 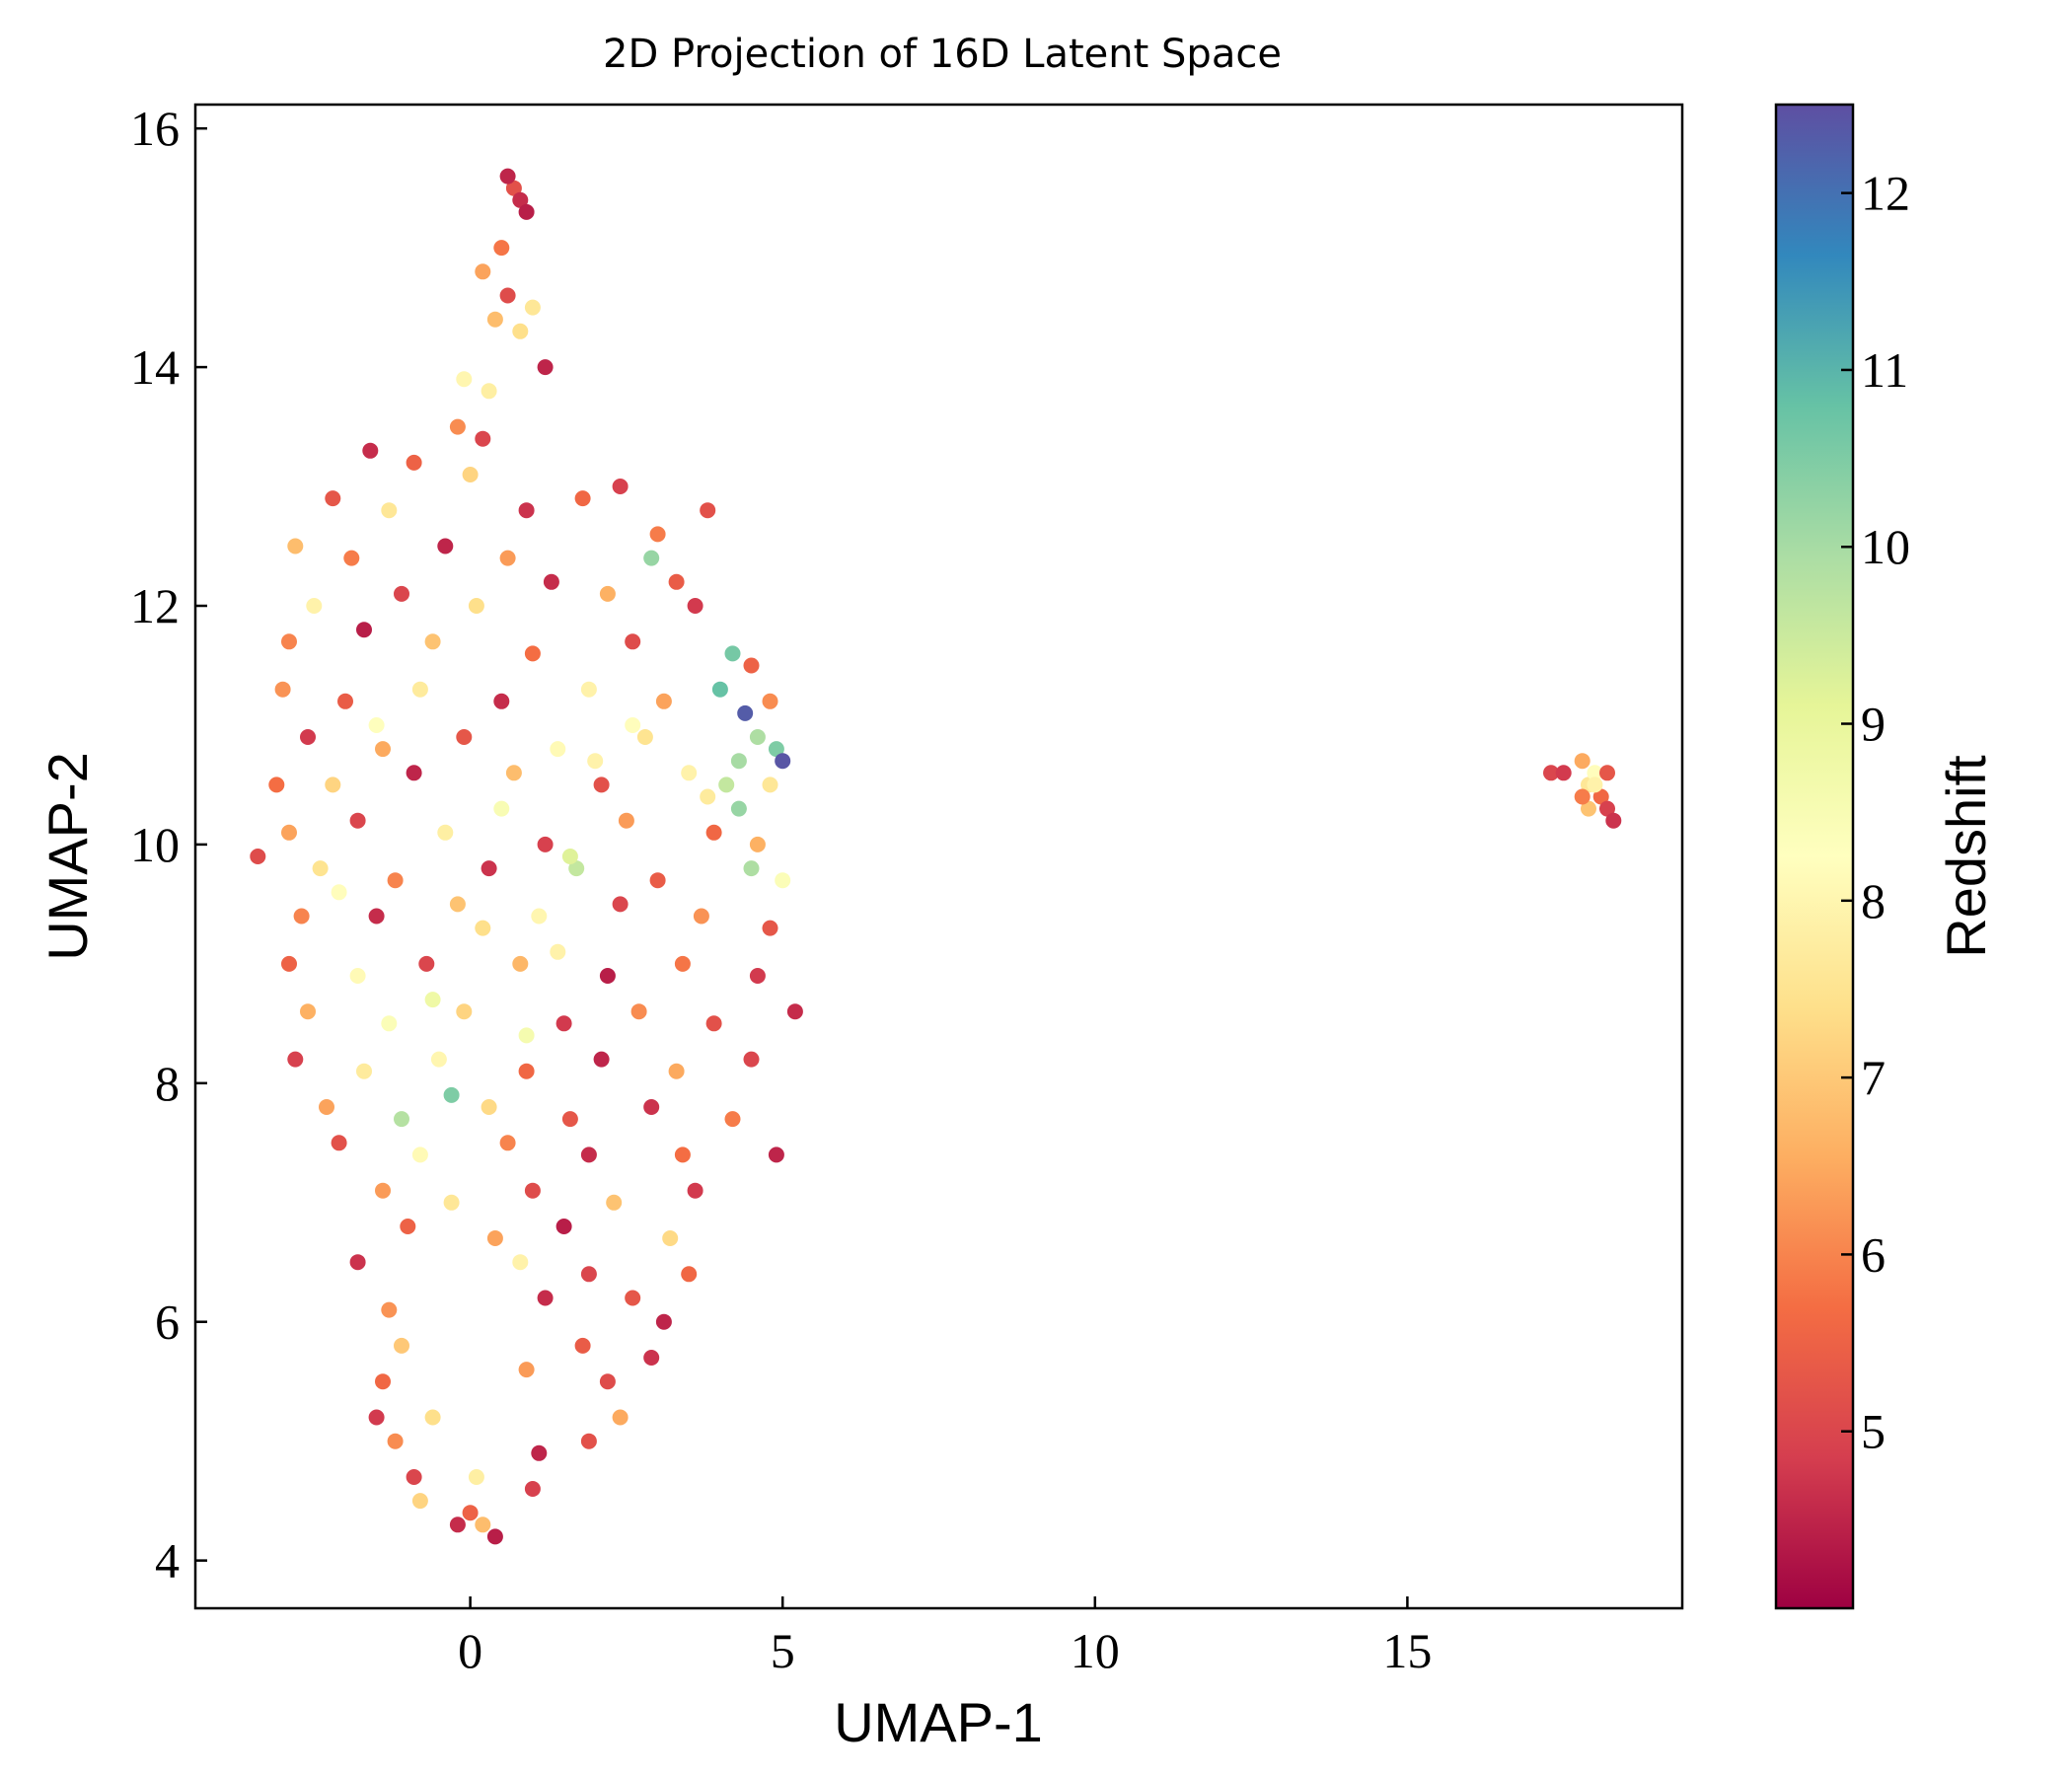 What do you see at coordinates (167, 1083) in the screenshot?
I see `y-tick-label: 8` at bounding box center [167, 1083].